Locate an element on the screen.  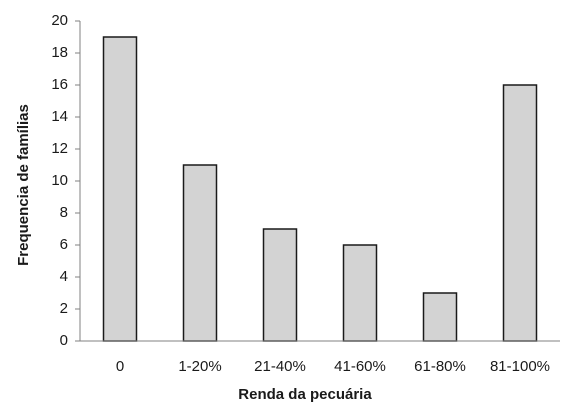
y-tick-label: 0 is located at coordinates (64, 340).